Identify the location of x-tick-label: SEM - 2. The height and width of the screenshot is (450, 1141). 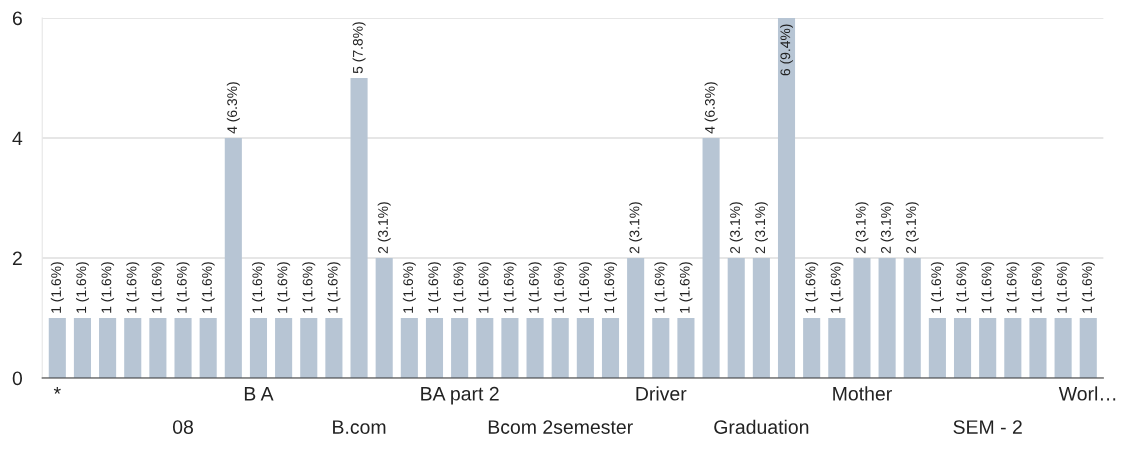
(987, 427).